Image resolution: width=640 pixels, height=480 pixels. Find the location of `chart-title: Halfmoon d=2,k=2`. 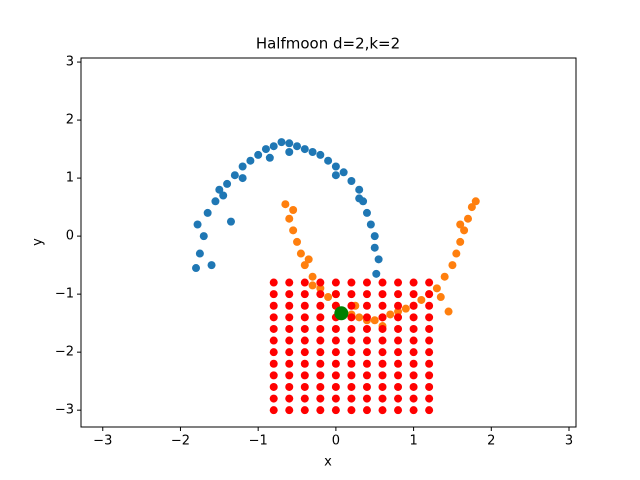

chart-title: Halfmoon d=2,k=2 is located at coordinates (328, 44).